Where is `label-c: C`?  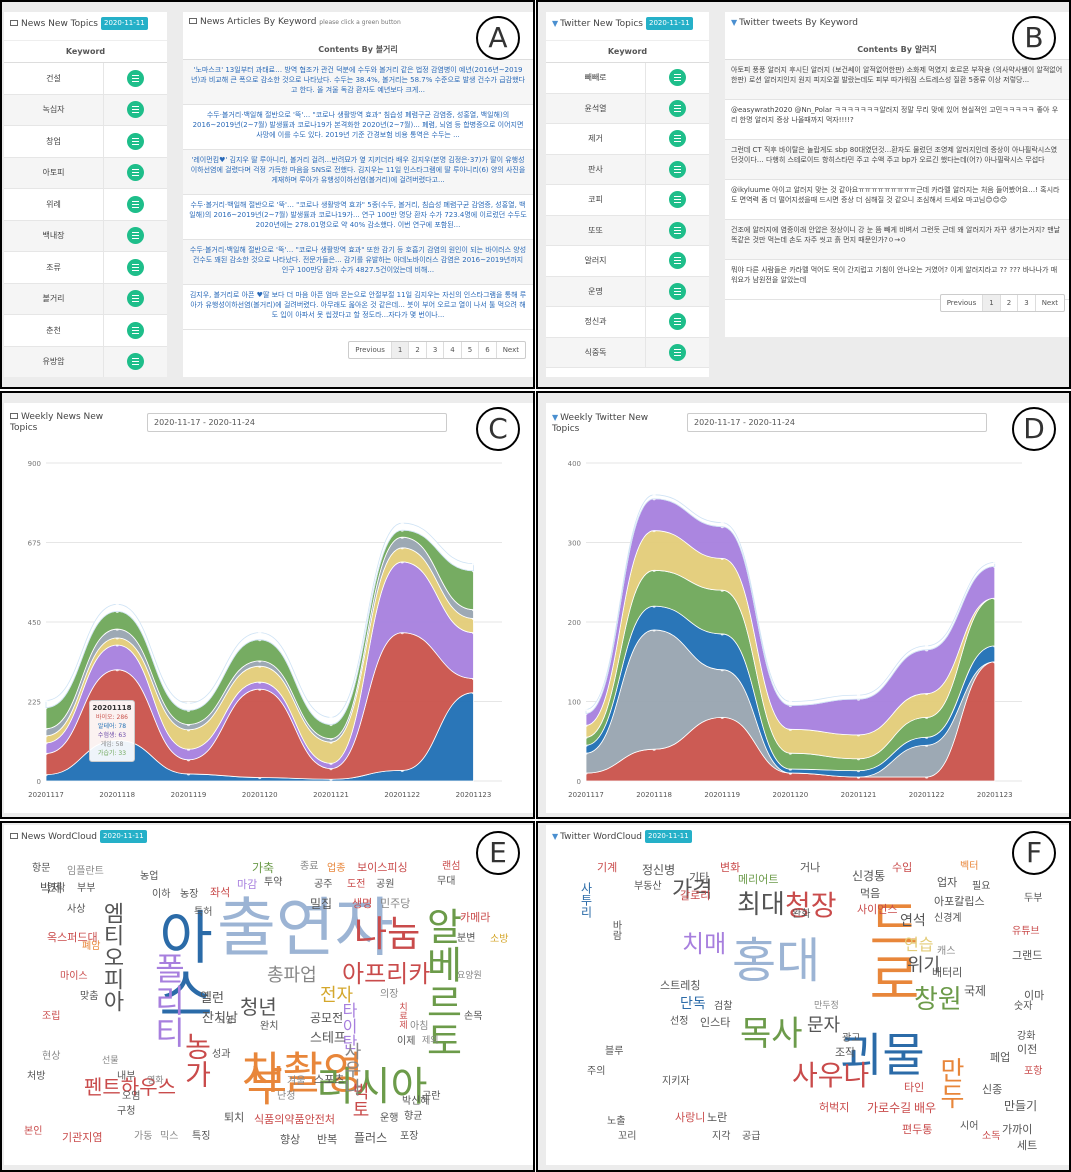
label-c: C is located at coordinates (498, 429).